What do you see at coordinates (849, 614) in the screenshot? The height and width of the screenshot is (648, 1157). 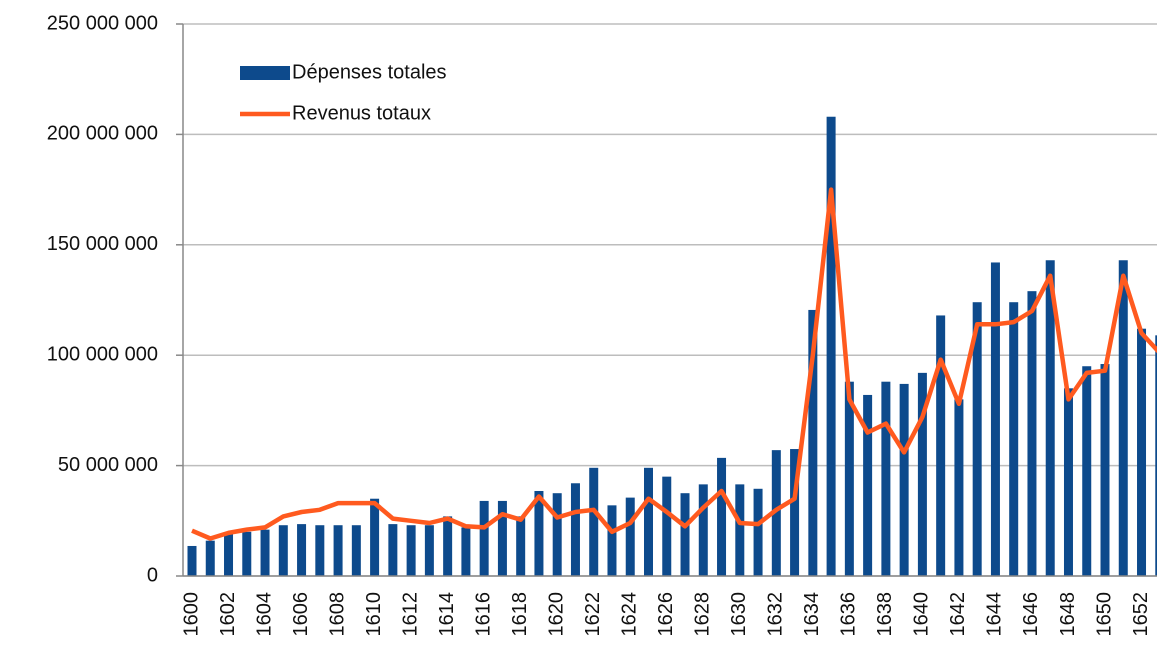 I see `x-tick-label: 1636` at bounding box center [849, 614].